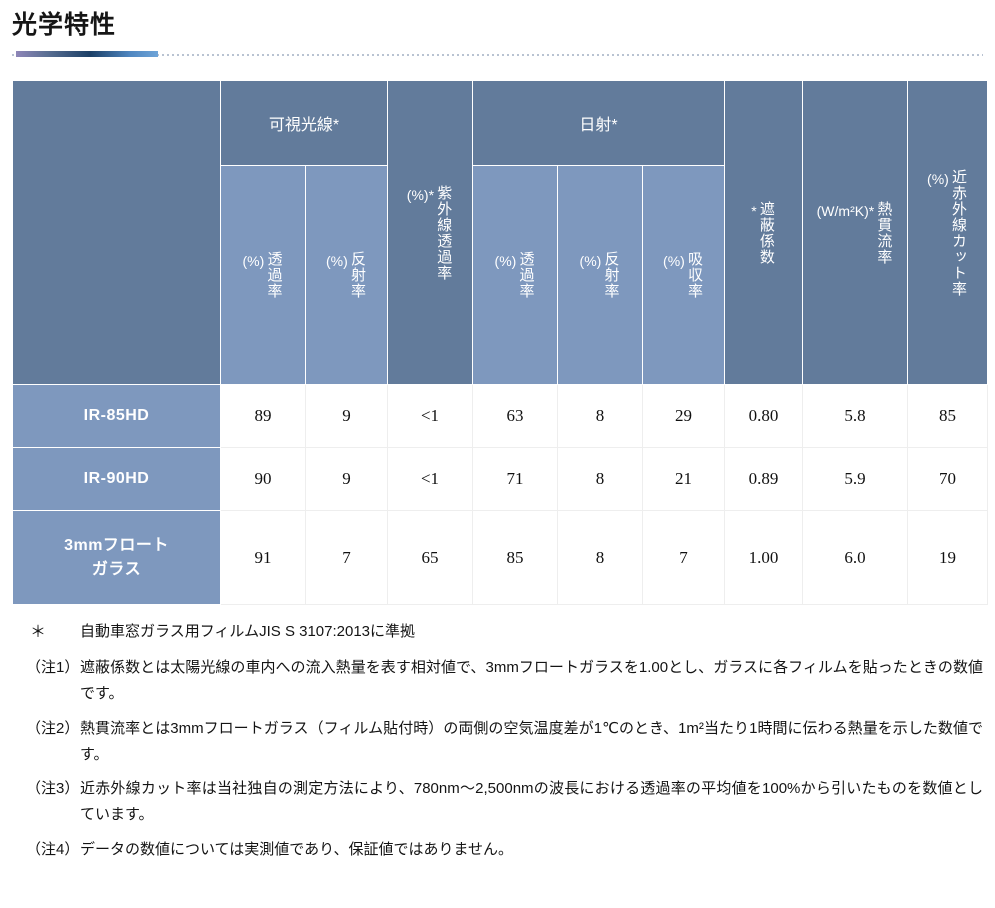 The image size is (995, 908). Describe the element at coordinates (958, 232) in the screenshot. I see `header-nir-cut-rate-label: 近赤外線カット率` at that location.